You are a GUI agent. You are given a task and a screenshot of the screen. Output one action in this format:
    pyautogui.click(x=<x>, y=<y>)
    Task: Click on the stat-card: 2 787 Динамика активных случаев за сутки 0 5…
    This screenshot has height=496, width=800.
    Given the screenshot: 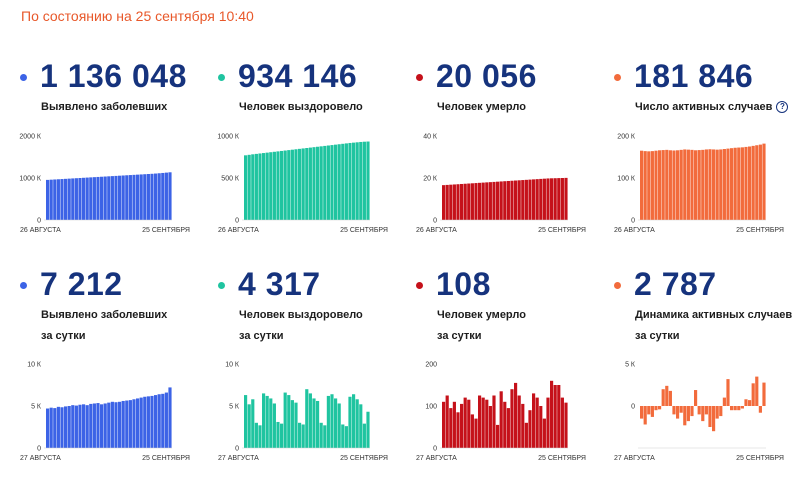 What is the action you would take?
    pyautogui.click(x=704, y=381)
    